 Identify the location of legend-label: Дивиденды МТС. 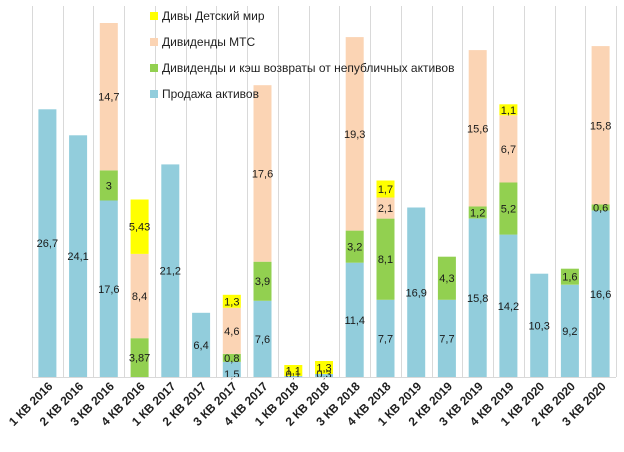
(208, 42).